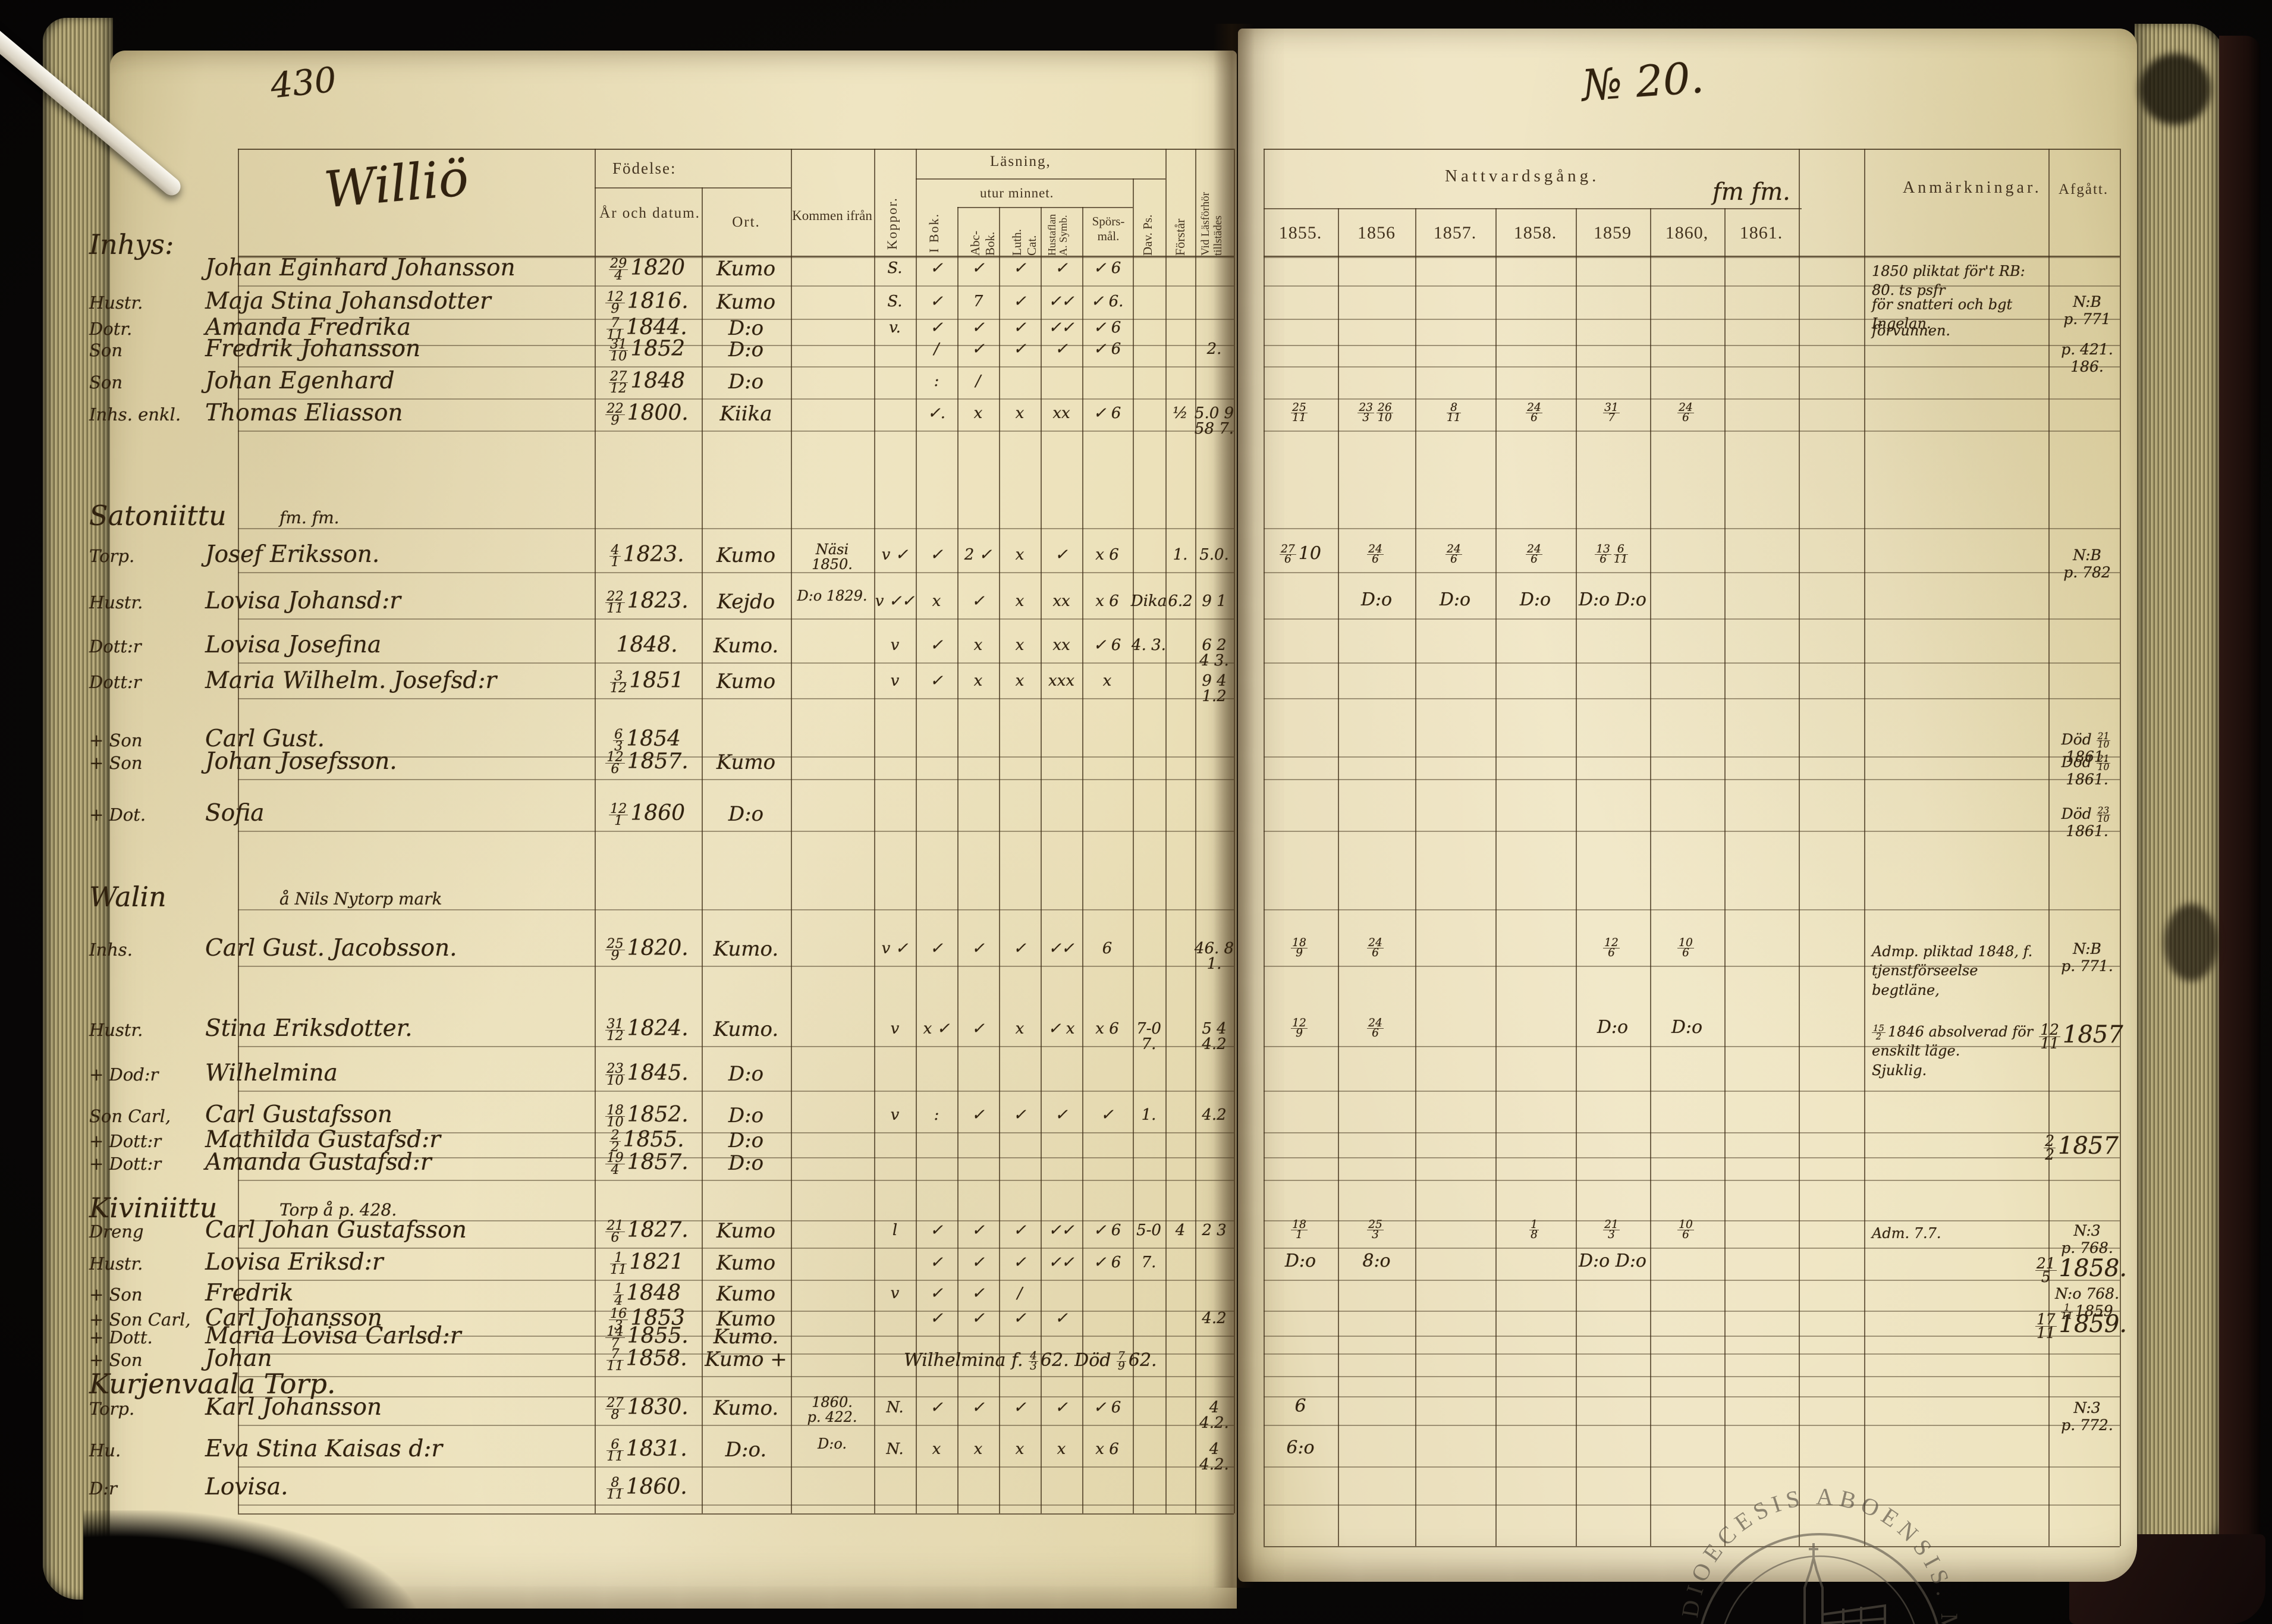 This screenshot has height=1624, width=2272. What do you see at coordinates (301, 762) in the screenshot?
I see `row-name: Johan Josefsson.` at bounding box center [301, 762].